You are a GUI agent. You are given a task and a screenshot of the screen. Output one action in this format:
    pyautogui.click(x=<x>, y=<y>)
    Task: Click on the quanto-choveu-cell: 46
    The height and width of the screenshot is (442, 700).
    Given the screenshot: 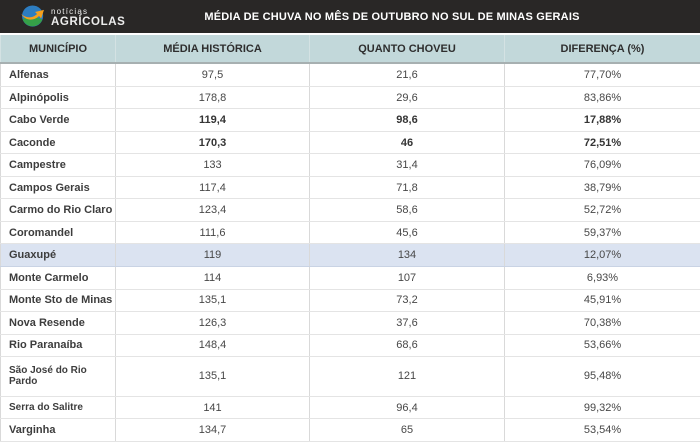 What is the action you would take?
    pyautogui.click(x=407, y=143)
    